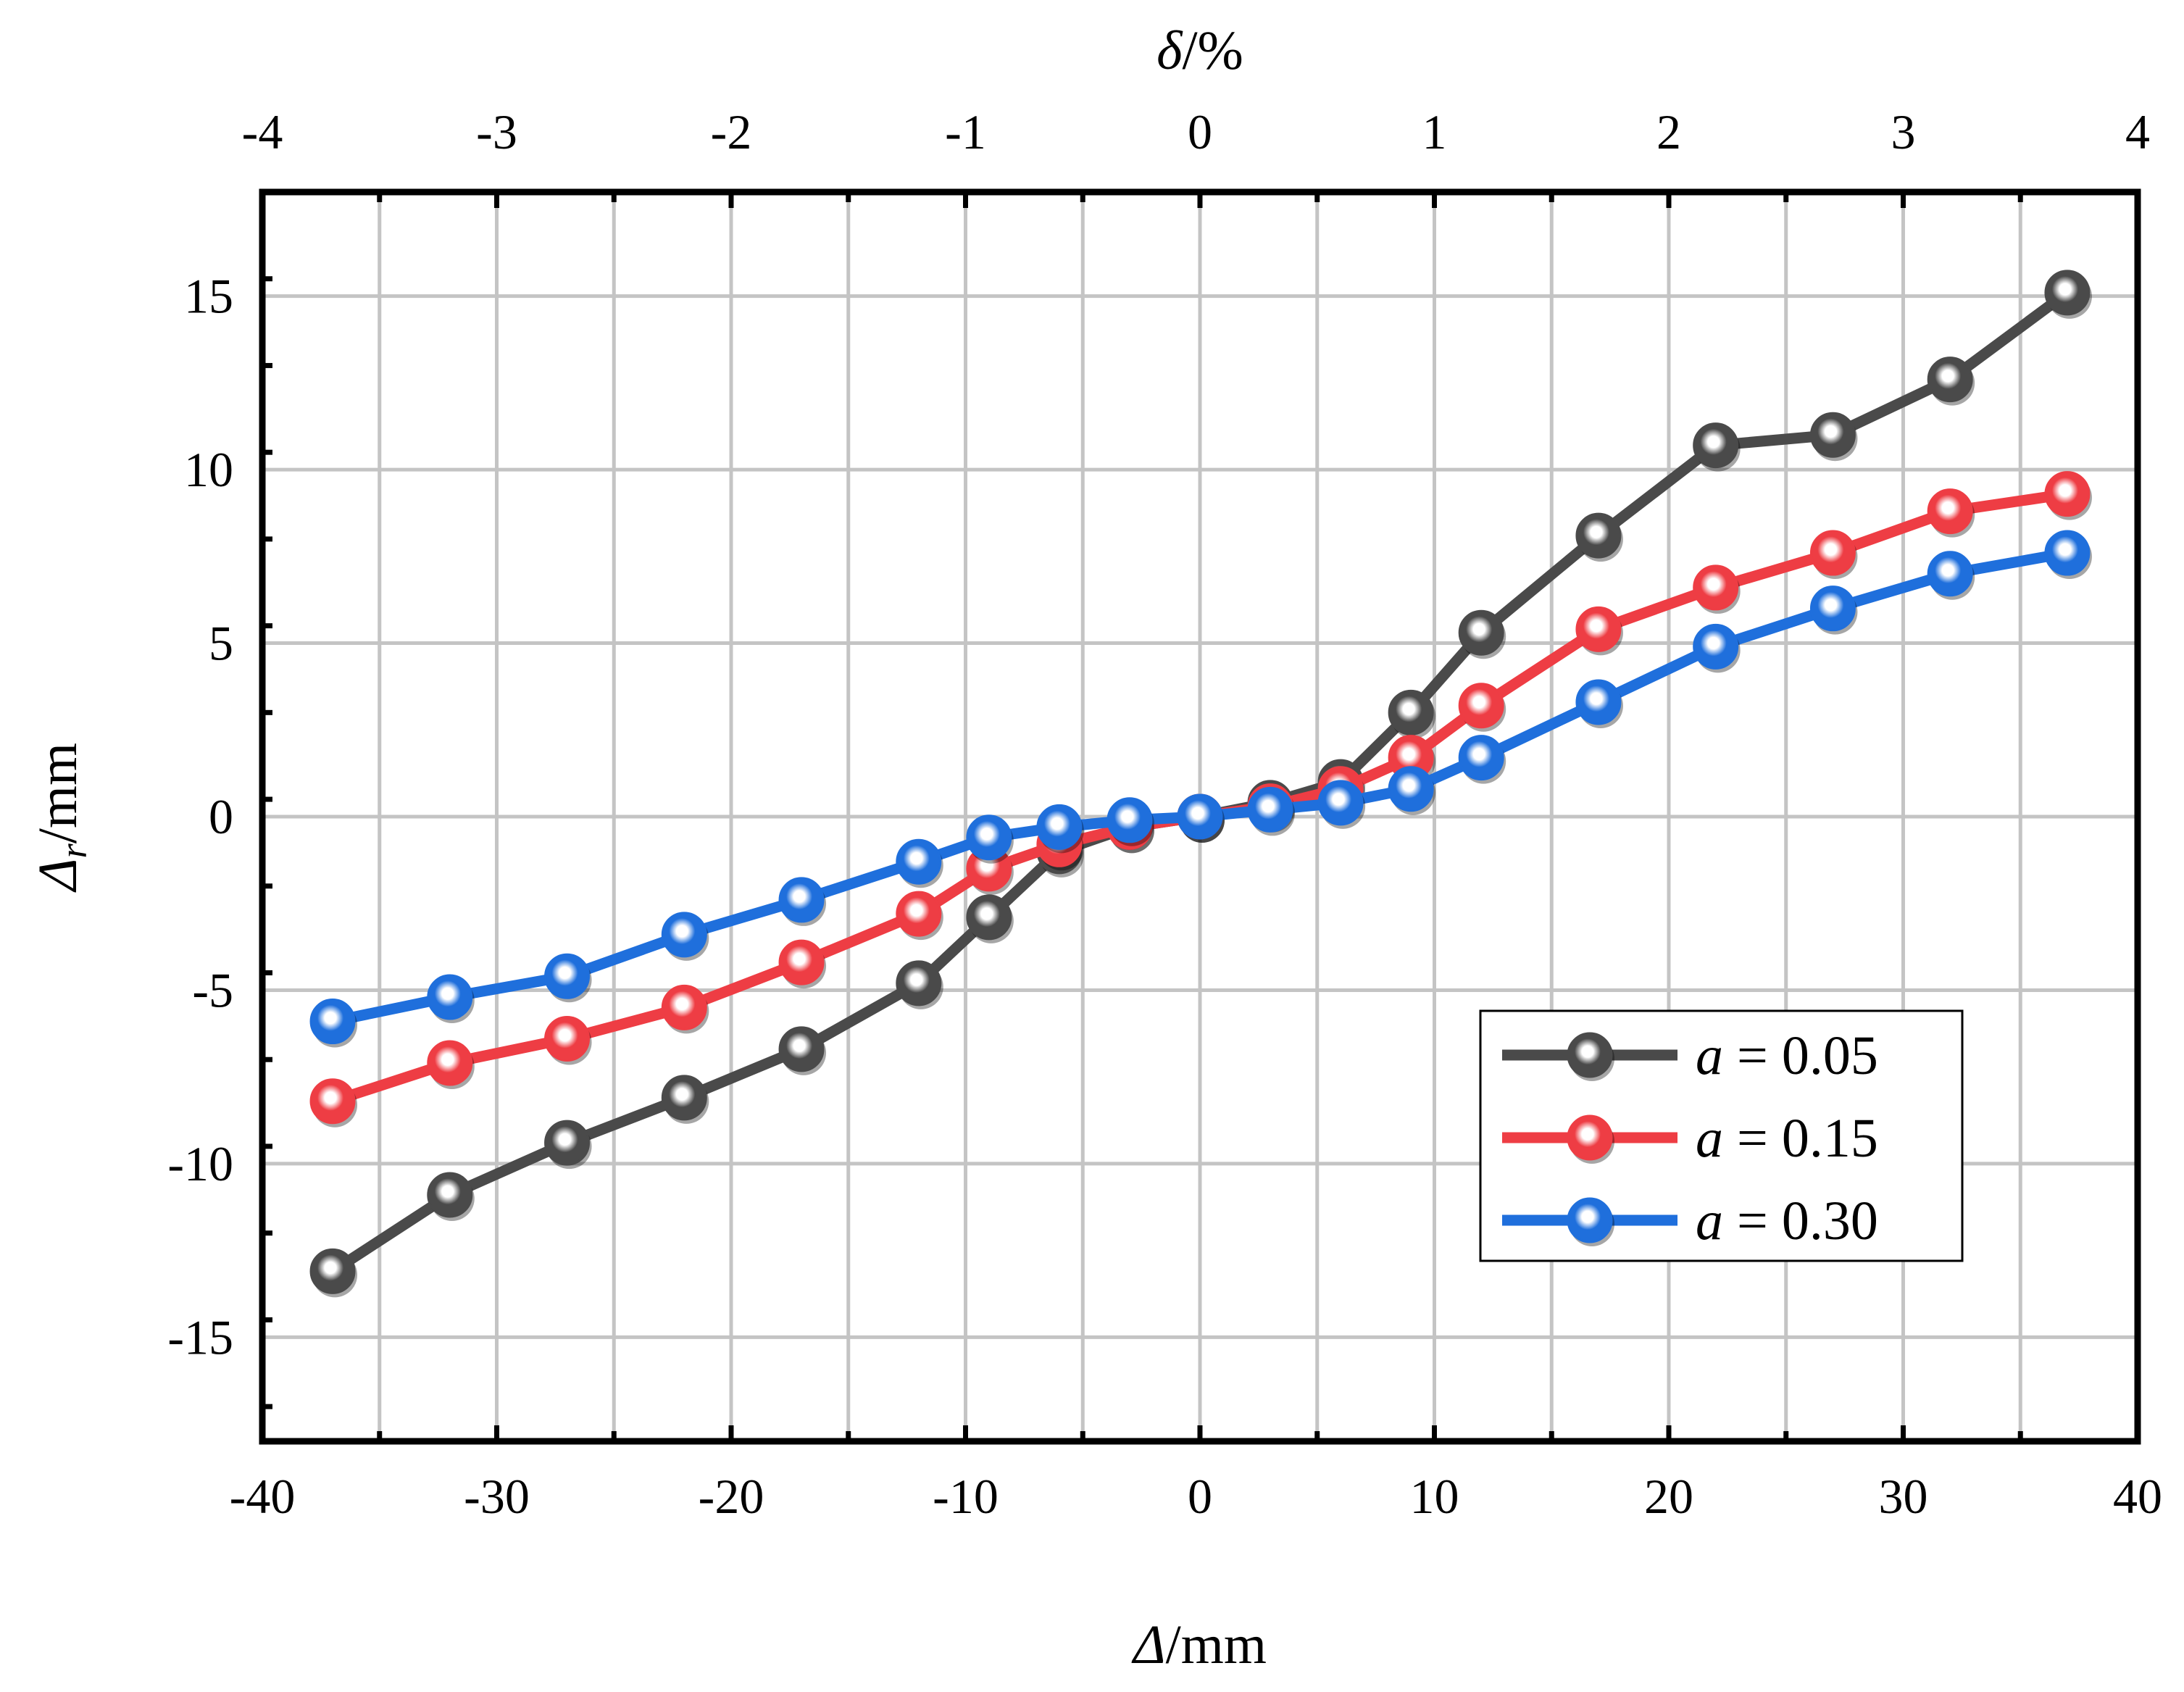 This screenshot has height=1692, width=2184. I want to click on x2-tick-label: 4, so click(2137, 132).